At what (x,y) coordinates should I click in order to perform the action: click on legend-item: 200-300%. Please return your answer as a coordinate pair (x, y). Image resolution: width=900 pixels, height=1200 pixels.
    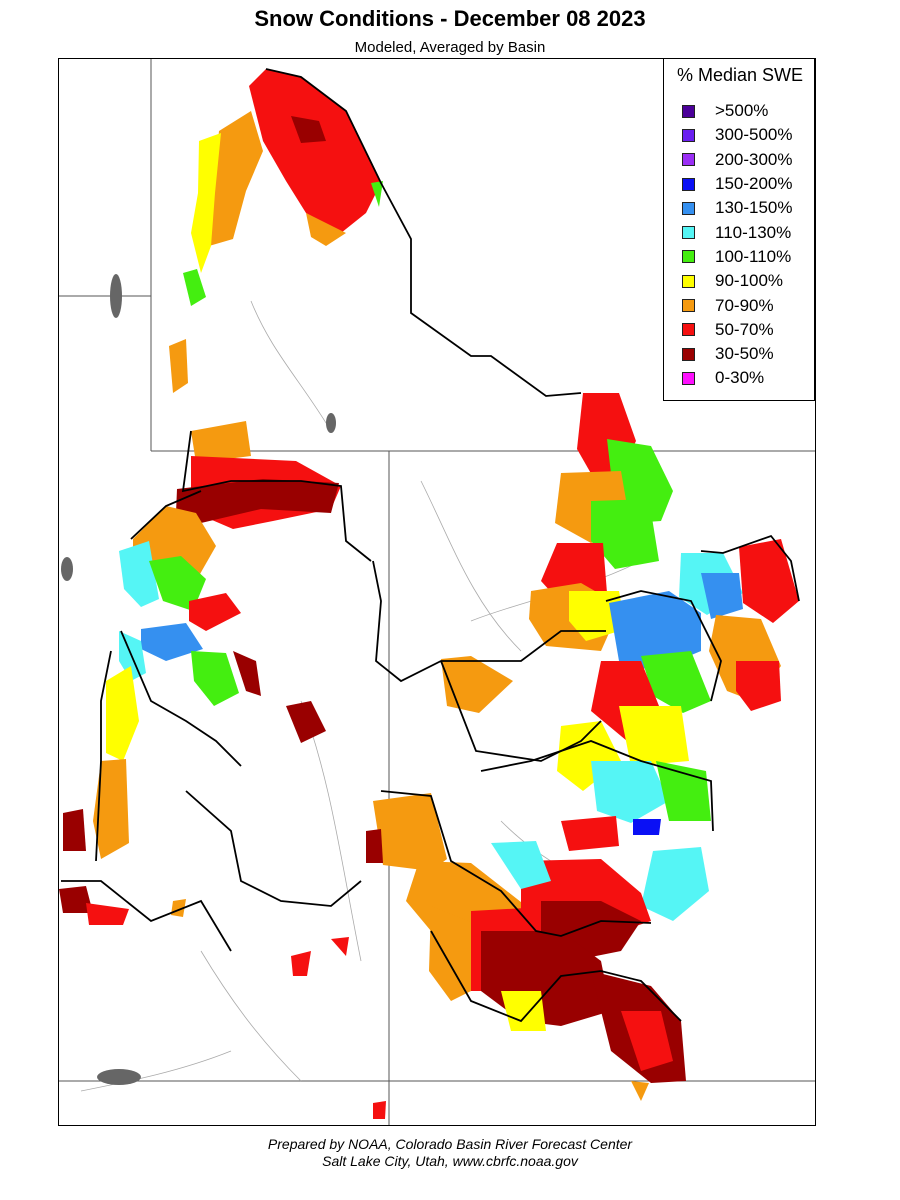
    Looking at the image, I should click on (737, 160).